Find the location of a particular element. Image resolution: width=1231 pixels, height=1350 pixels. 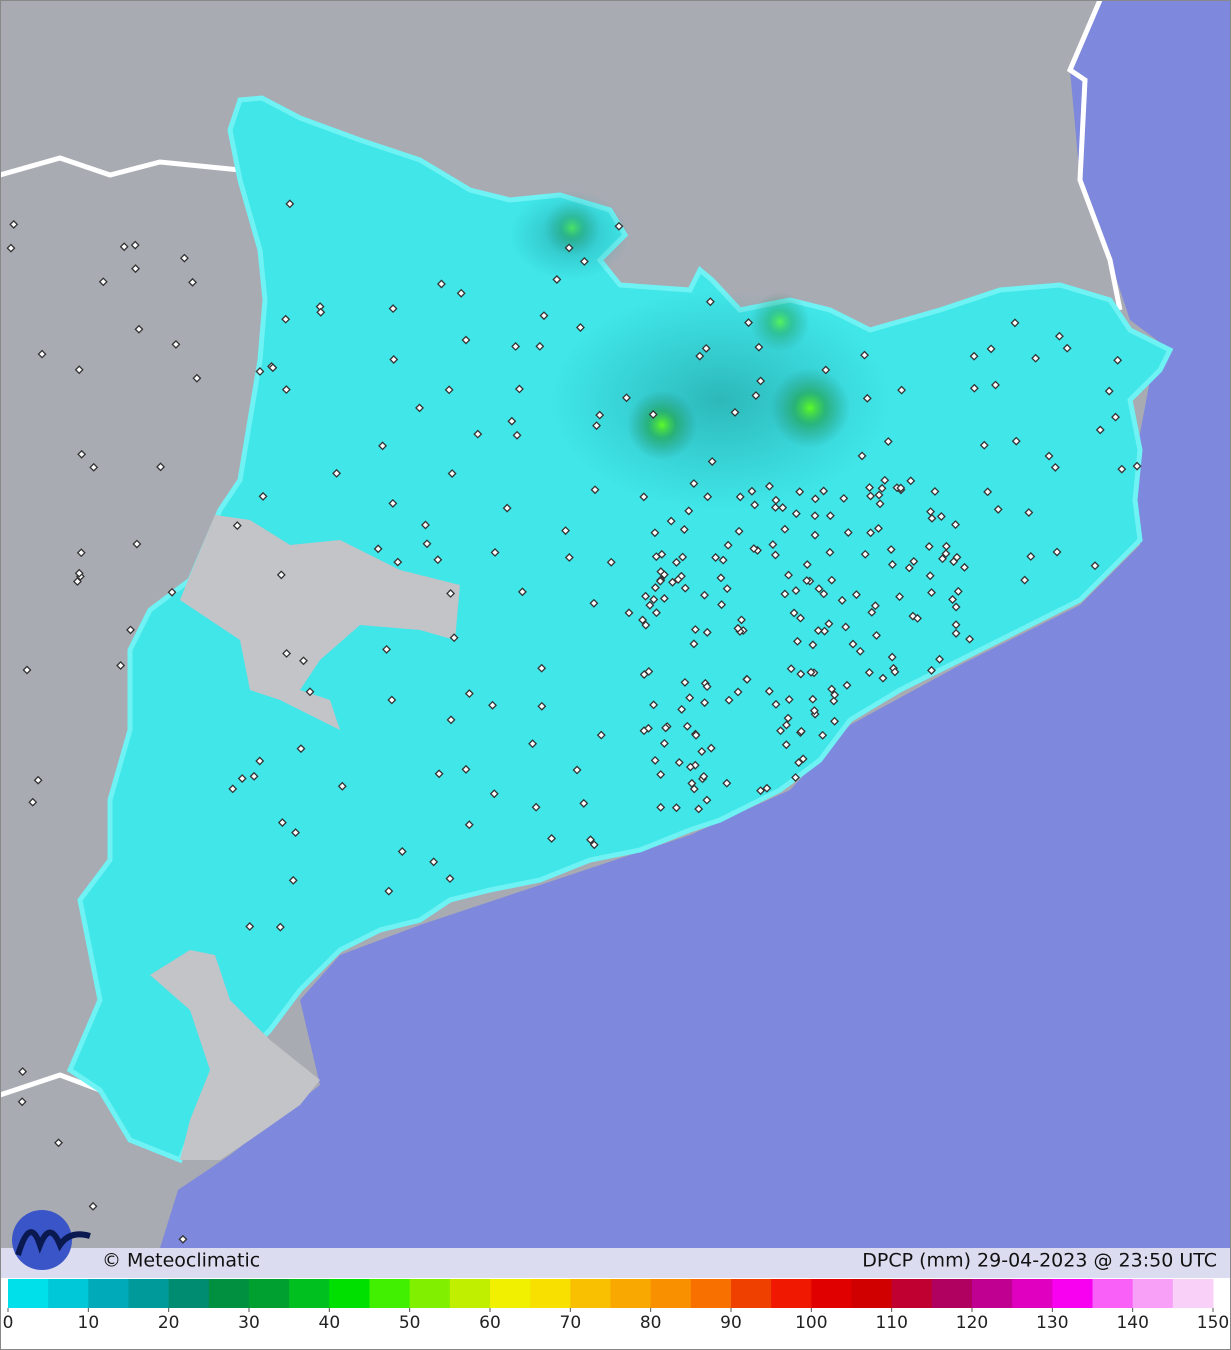

scale-label: 40 is located at coordinates (330, 1323).